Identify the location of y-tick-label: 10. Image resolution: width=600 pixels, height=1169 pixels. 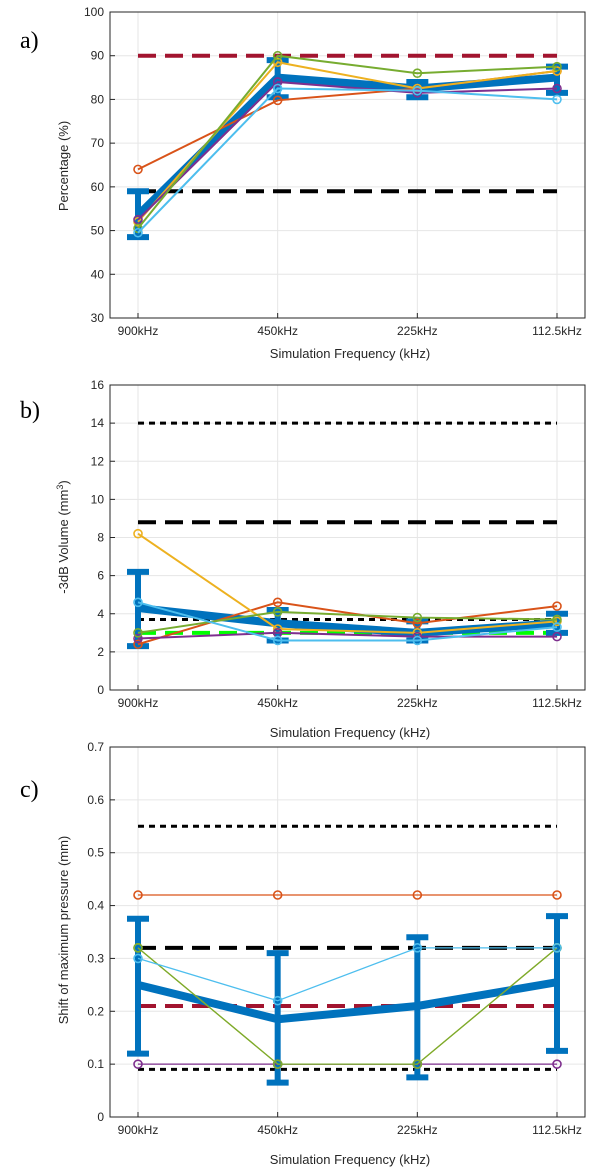
(98, 499).